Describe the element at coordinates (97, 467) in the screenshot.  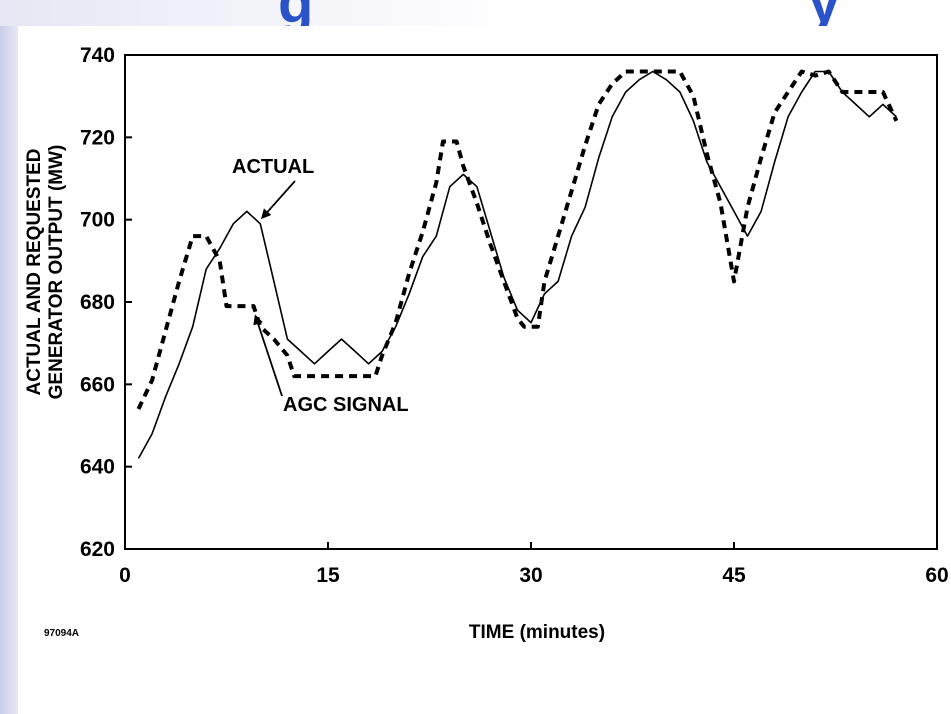
I see `y-tick-label: 640` at that location.